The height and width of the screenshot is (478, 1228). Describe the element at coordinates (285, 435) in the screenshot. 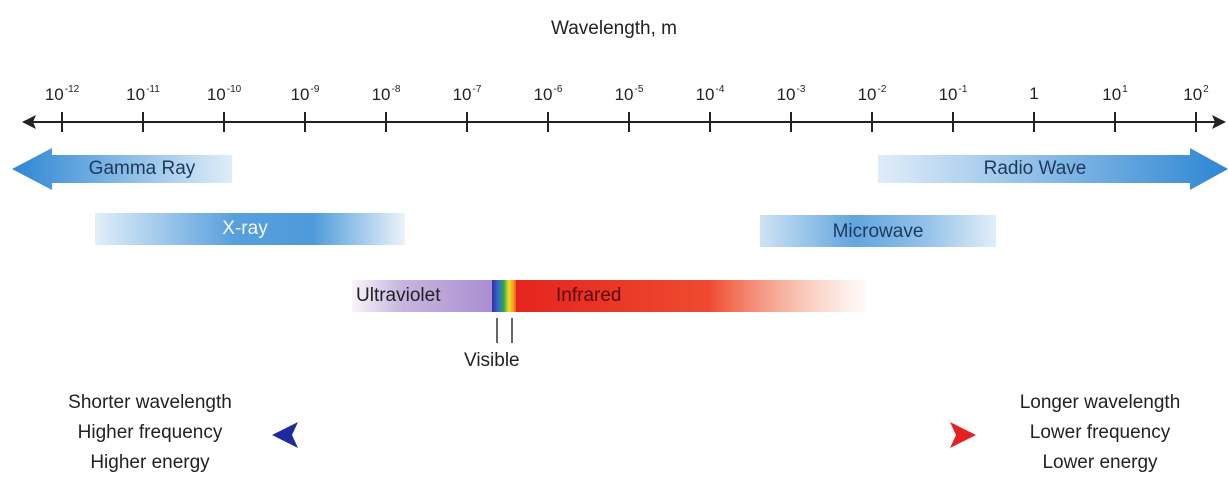

I see `energy-arrow-left-head` at that location.